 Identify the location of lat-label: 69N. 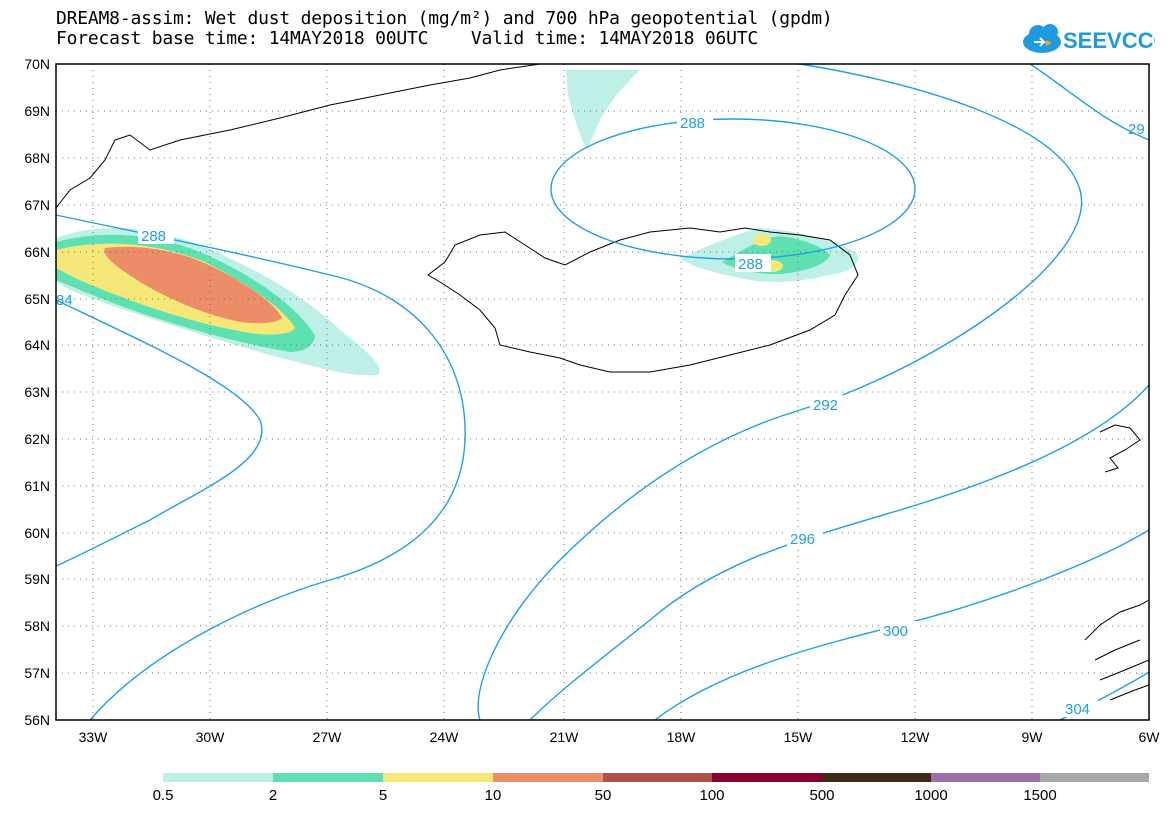
(37, 111).